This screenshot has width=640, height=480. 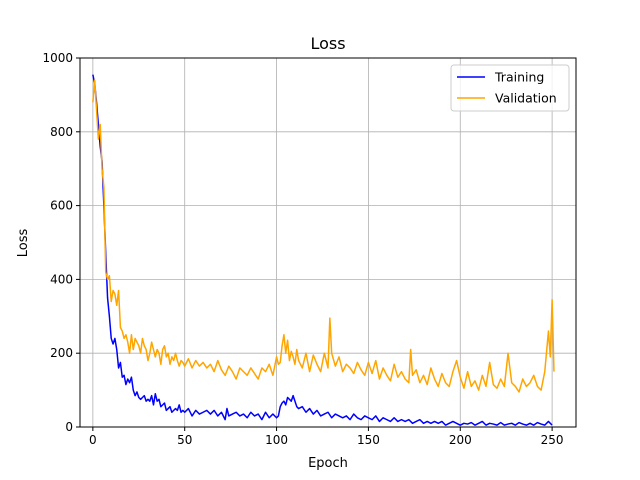 What do you see at coordinates (552, 440) in the screenshot?
I see `x-tick-label: 250` at bounding box center [552, 440].